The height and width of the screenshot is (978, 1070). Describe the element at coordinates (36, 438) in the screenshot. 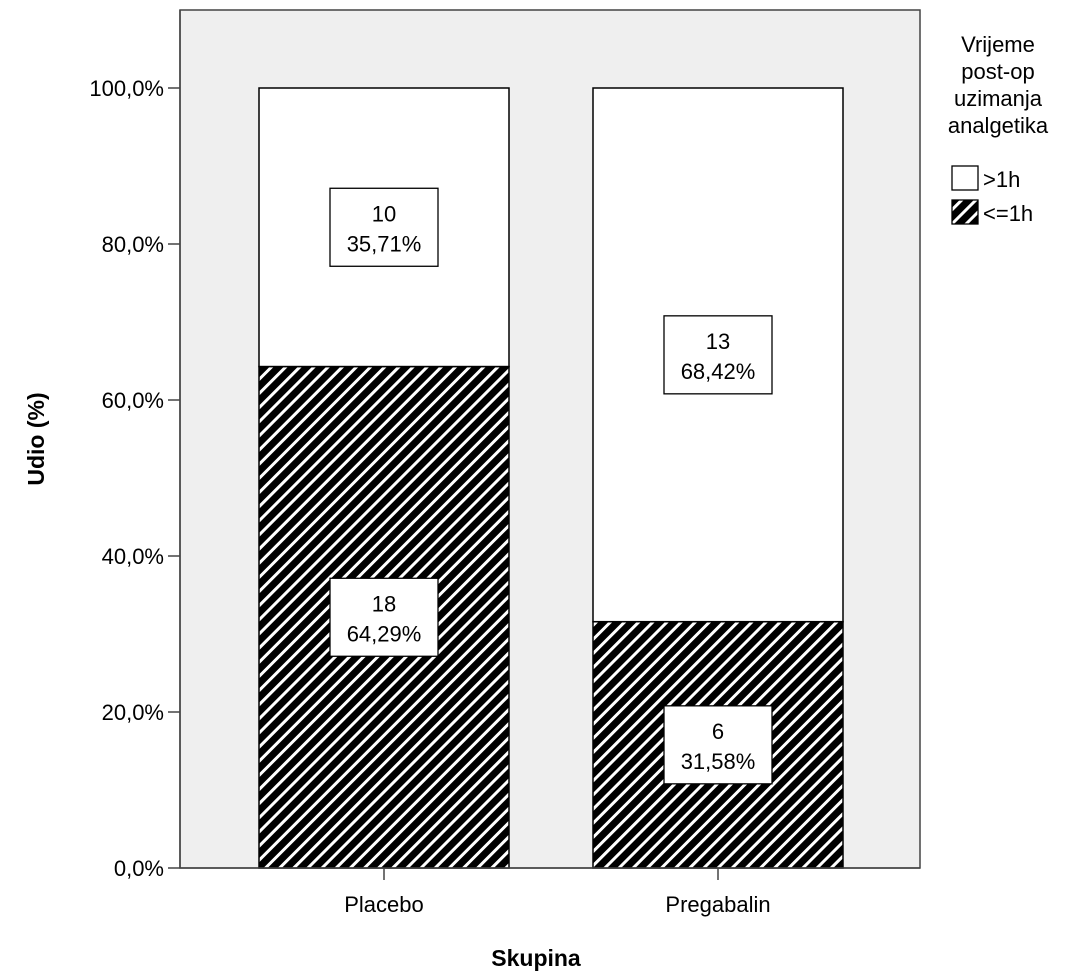

I see `y-axis-title: Udio (%)` at that location.